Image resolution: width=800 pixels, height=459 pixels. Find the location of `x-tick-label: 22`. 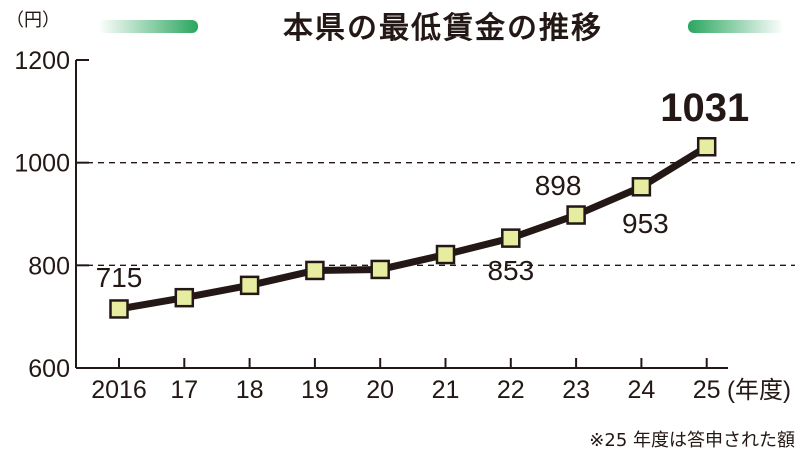

x-tick-label: 22 is located at coordinates (511, 390).